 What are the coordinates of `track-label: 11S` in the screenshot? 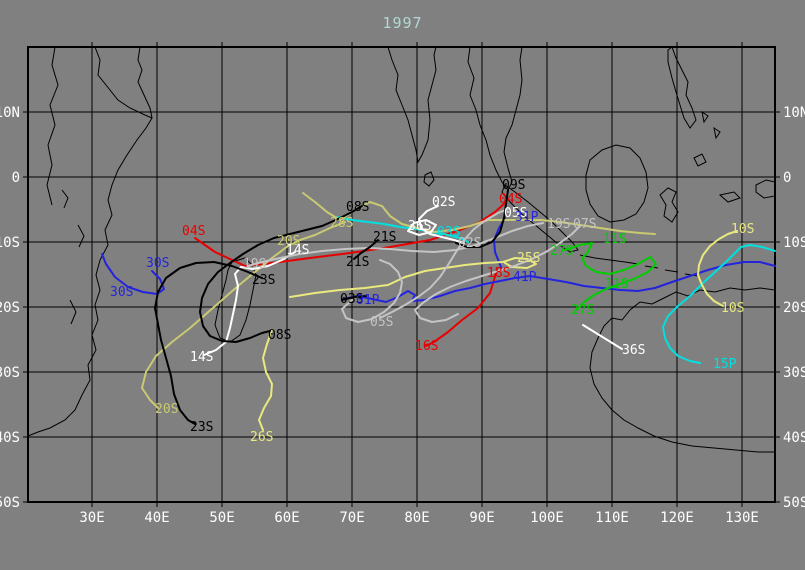 It's located at (616, 284).